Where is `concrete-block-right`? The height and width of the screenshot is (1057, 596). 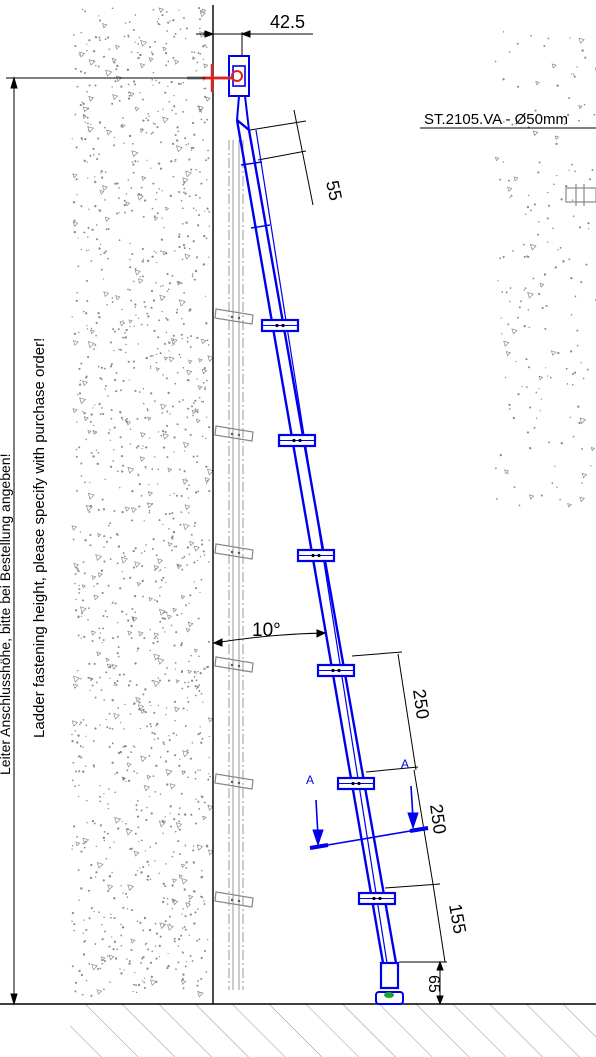
concrete-block-right is located at coordinates (545, 269).